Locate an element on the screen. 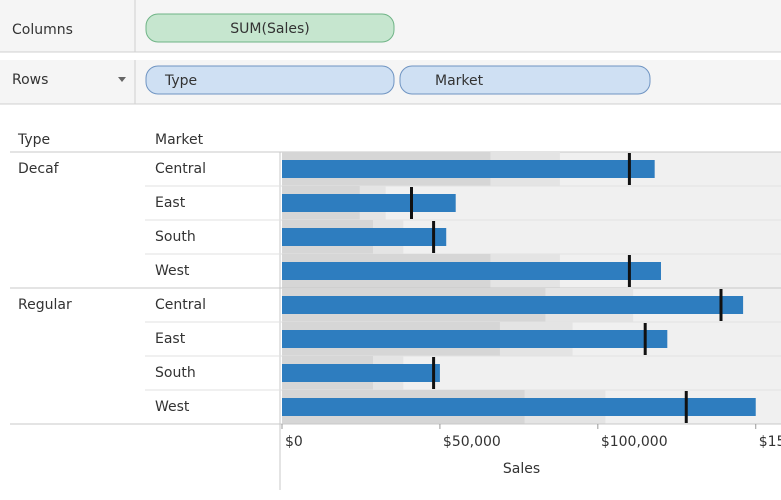 This screenshot has width=781, height=500. pill-text: Type is located at coordinates (180, 81).